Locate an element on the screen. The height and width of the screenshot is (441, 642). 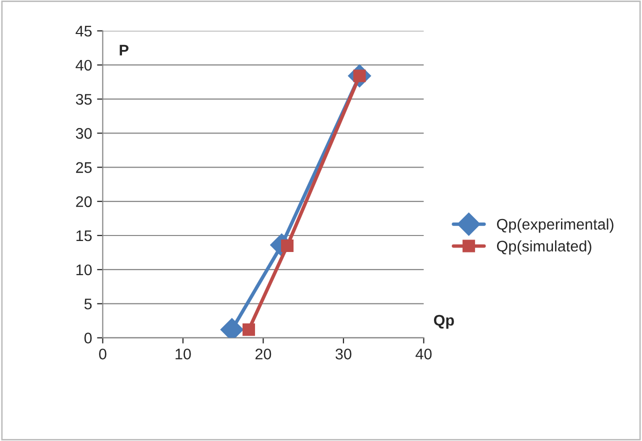
y-tick-label: 30 is located at coordinates (84, 133).